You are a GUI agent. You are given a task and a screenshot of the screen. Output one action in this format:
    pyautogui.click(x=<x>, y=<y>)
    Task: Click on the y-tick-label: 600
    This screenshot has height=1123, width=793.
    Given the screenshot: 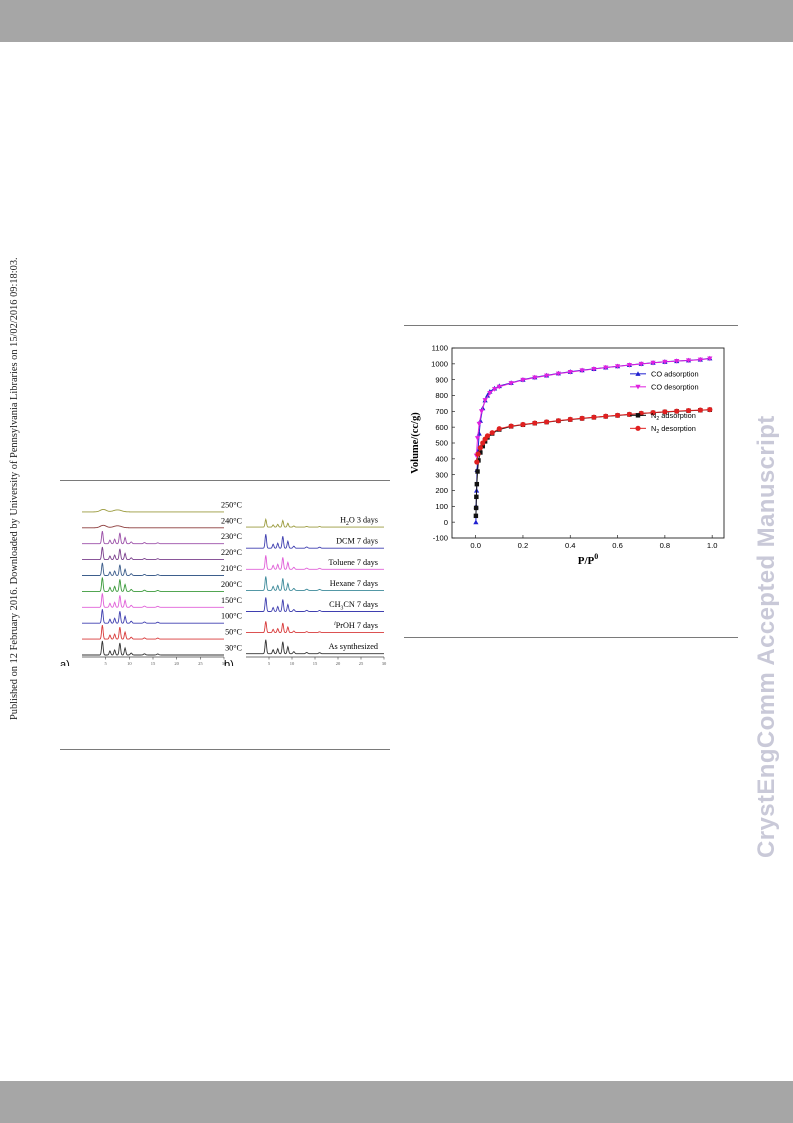 What is the action you would take?
    pyautogui.click(x=441, y=427)
    